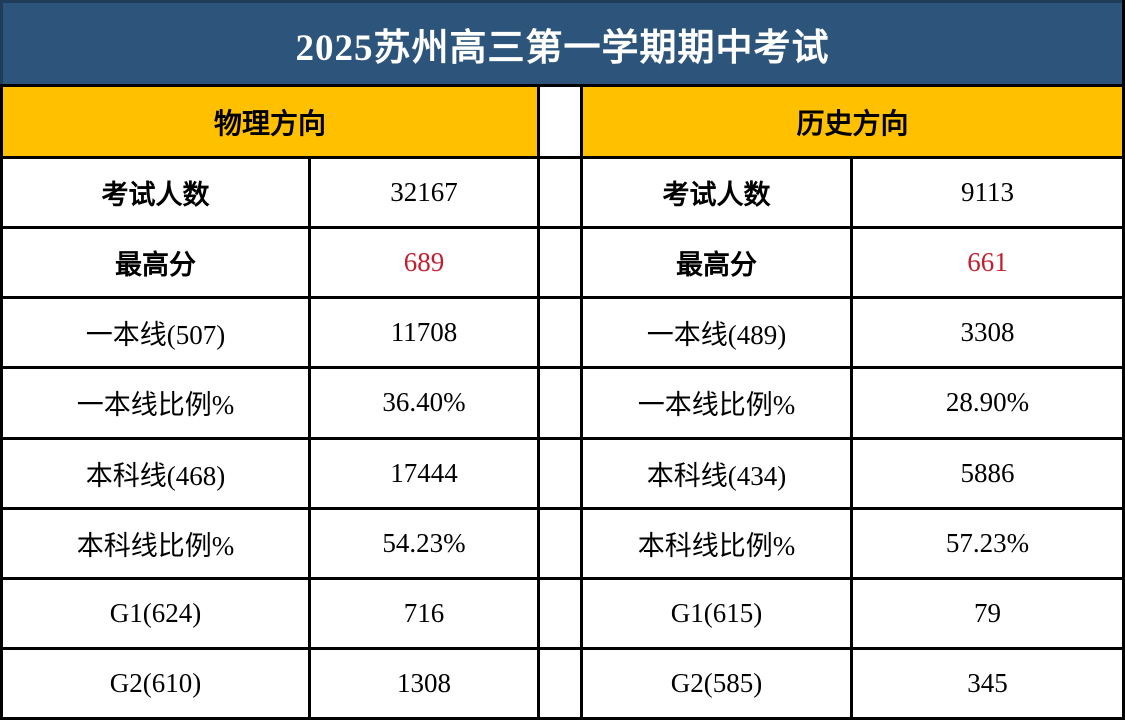 The image size is (1125, 720). Describe the element at coordinates (986, 611) in the screenshot. I see `history-row-value: 79` at that location.